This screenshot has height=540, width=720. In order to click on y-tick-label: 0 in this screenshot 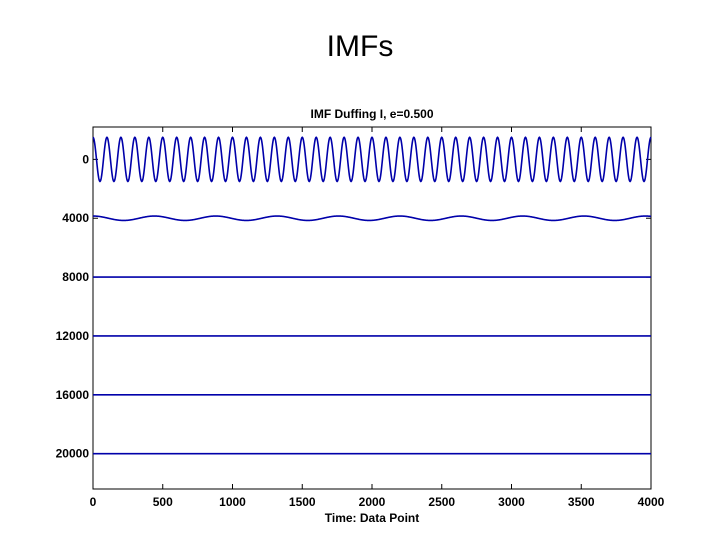, I will do `click(85, 159)`.